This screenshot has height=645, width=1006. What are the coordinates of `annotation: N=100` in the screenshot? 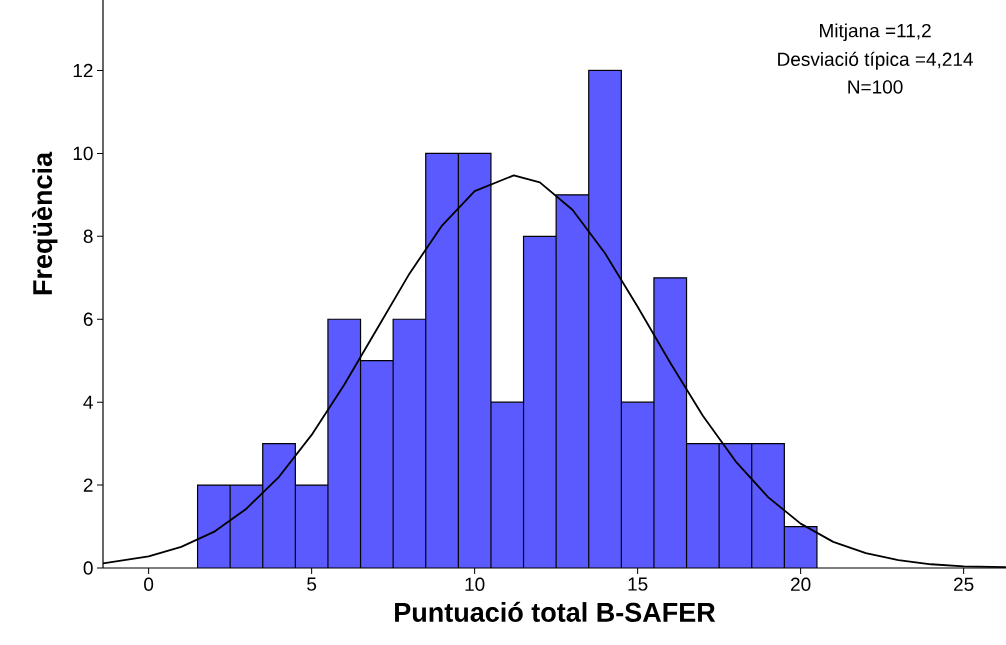 It's located at (875, 87).